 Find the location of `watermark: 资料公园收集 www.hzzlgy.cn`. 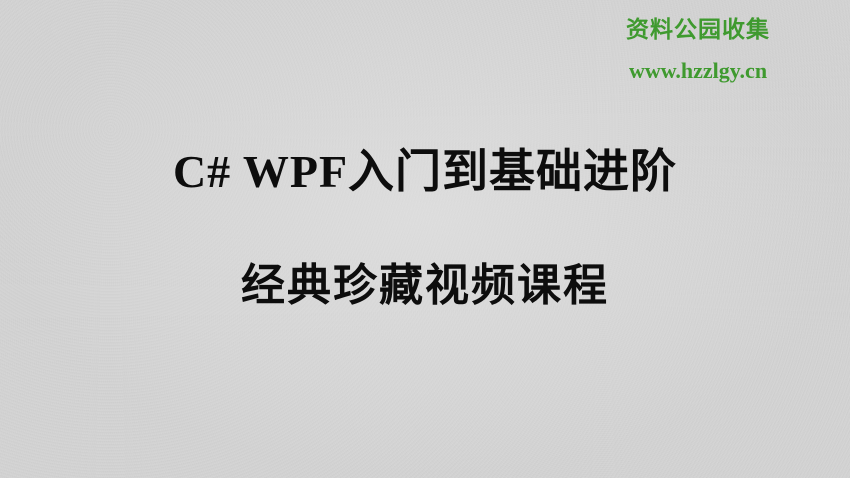

watermark: 资料公园收集 www.hzzlgy.cn is located at coordinates (698, 50).